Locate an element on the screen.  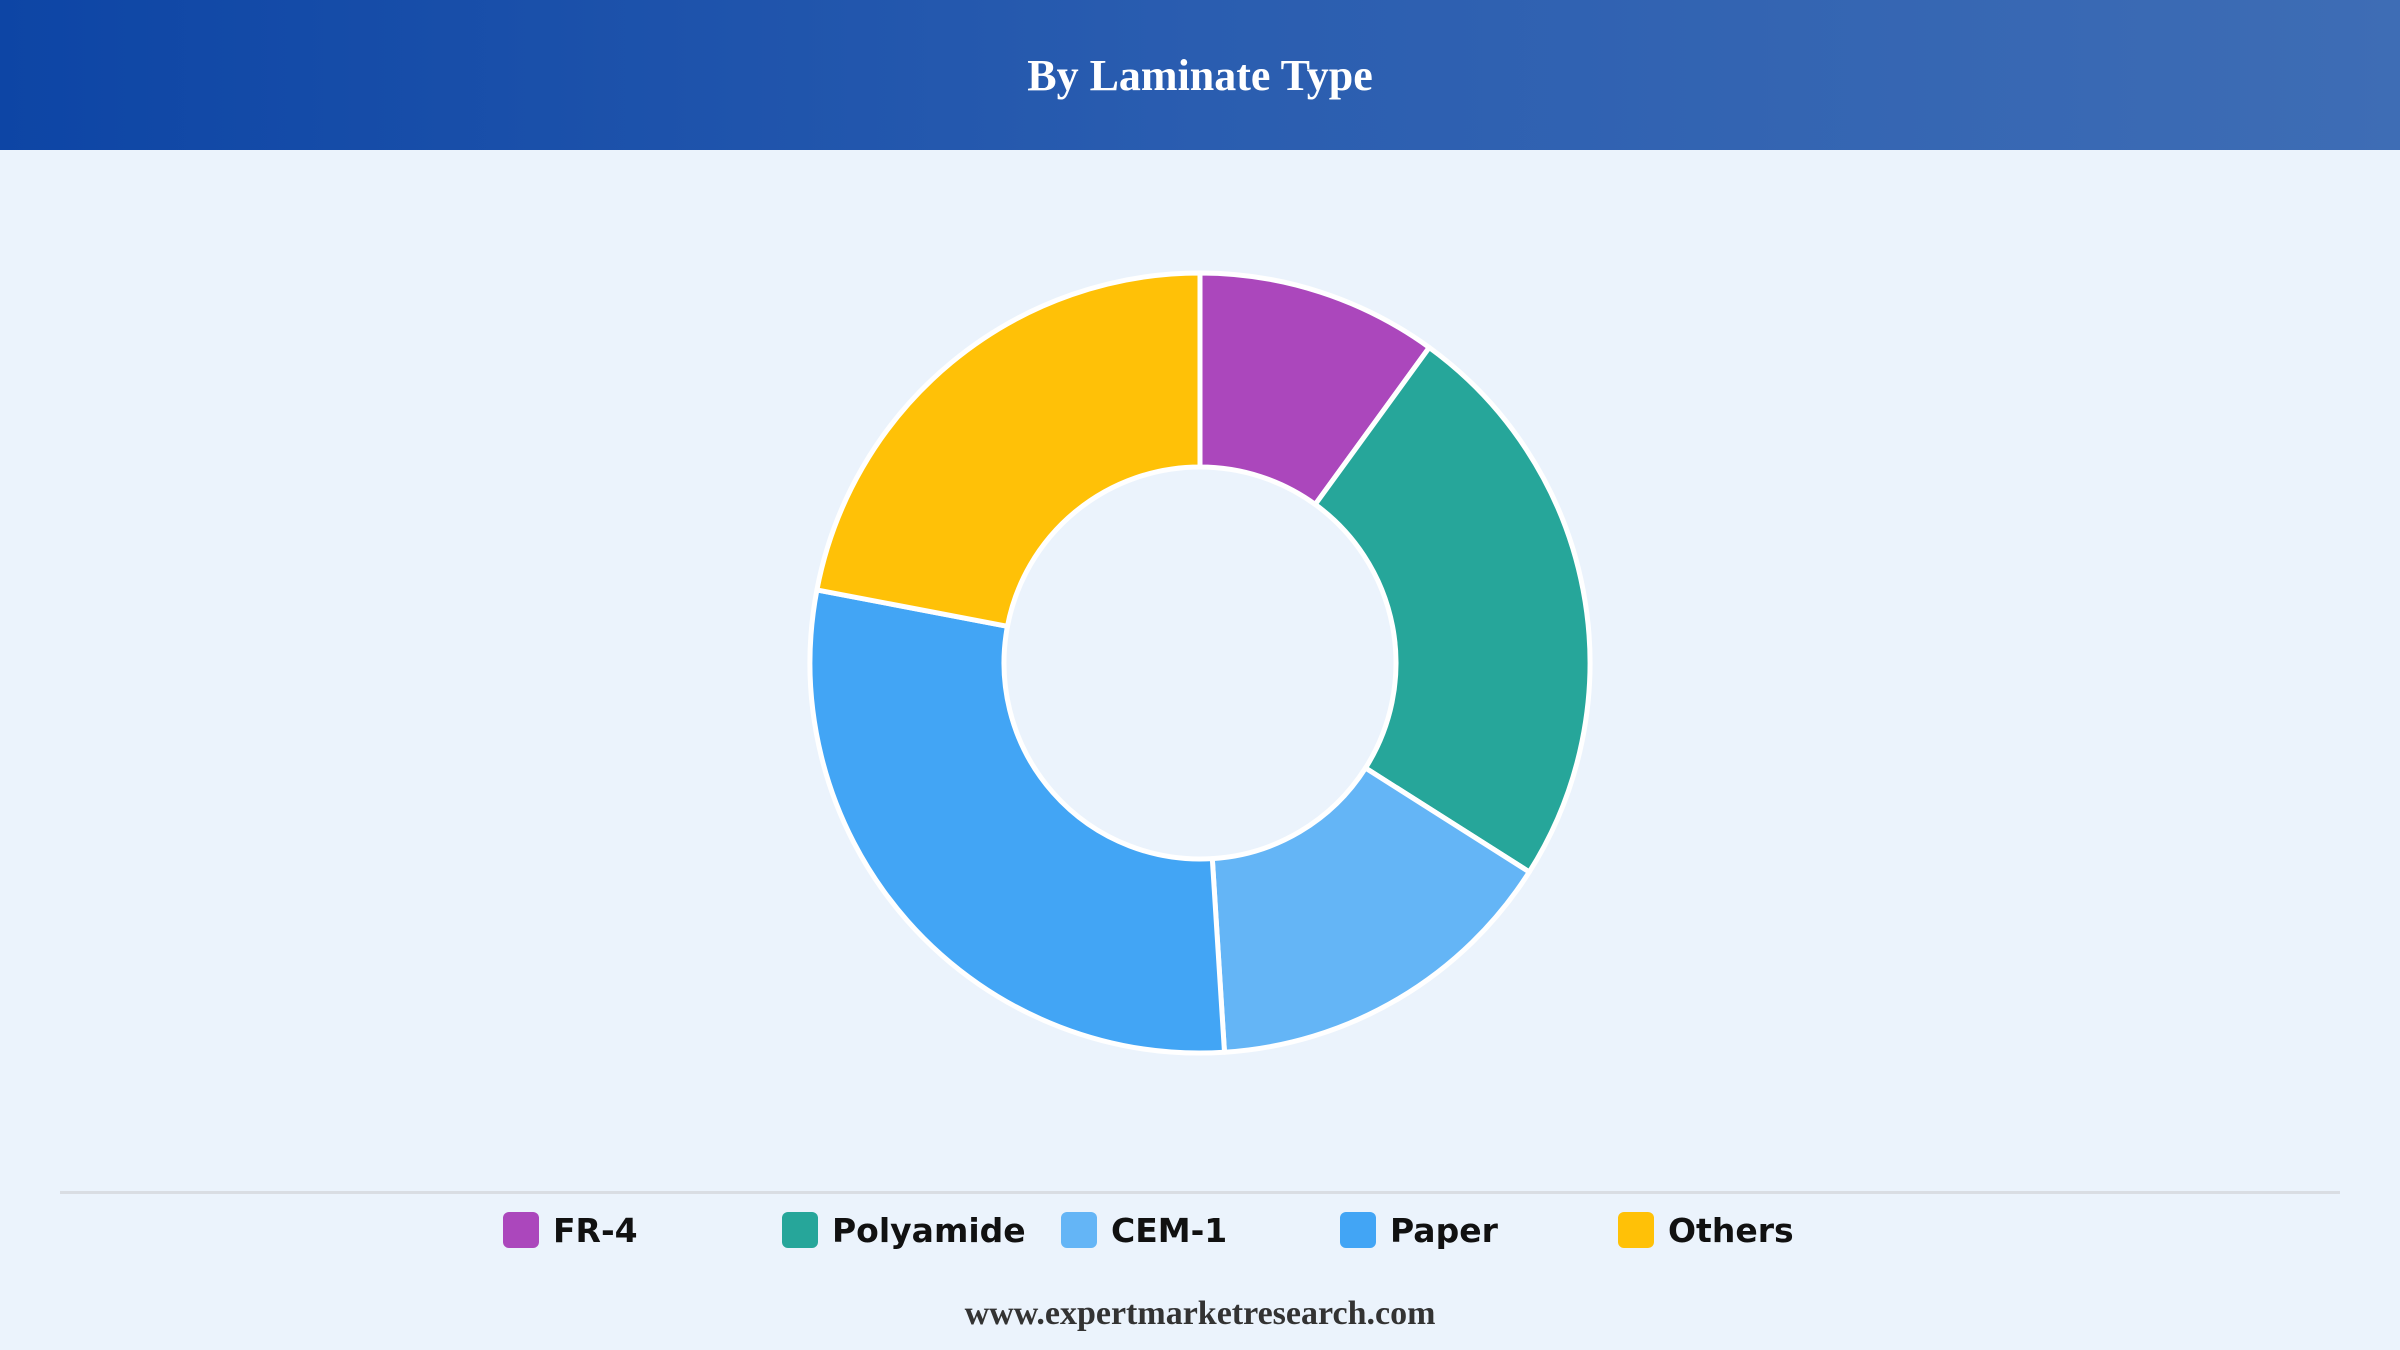
legend-item-fr4: FR-4 is located at coordinates (570, 1230).